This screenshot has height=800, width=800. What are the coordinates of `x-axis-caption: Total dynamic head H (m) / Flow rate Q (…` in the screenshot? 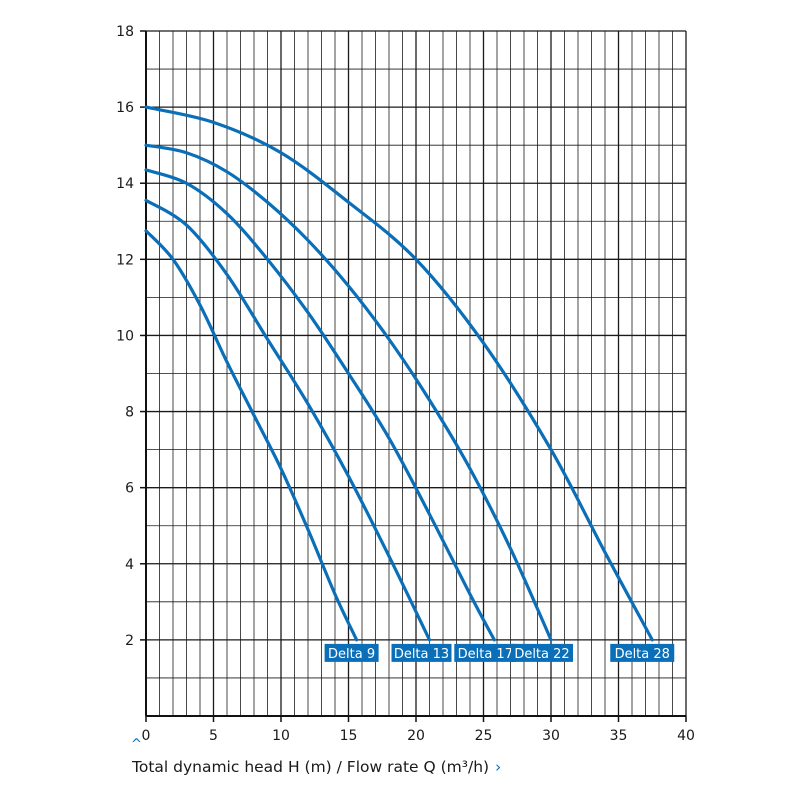 It's located at (316, 767).